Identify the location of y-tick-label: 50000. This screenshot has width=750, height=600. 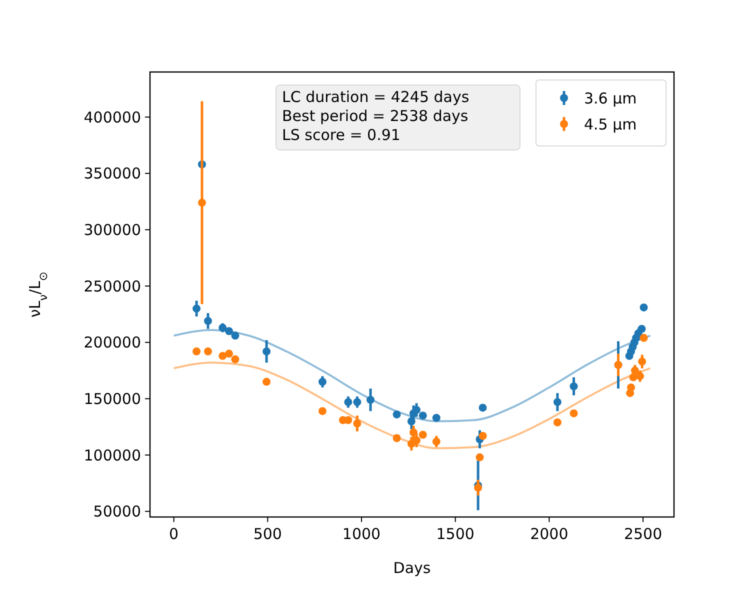
(117, 511).